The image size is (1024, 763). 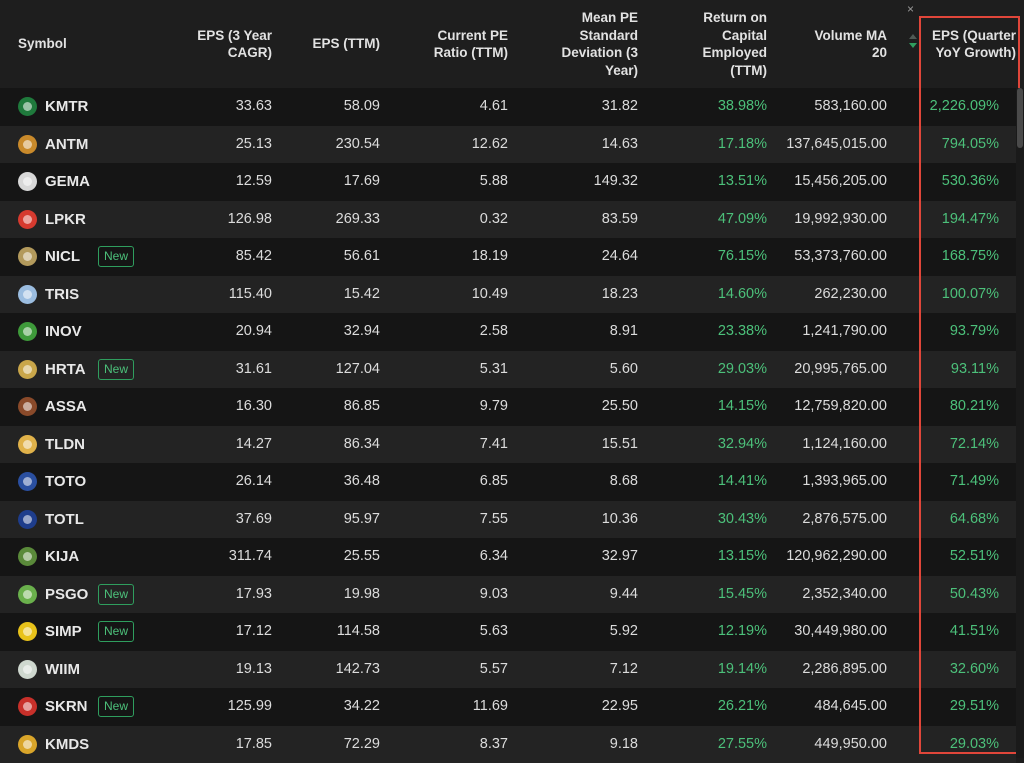 What do you see at coordinates (620, 520) in the screenshot?
I see `cell-pe-std: 10.36` at bounding box center [620, 520].